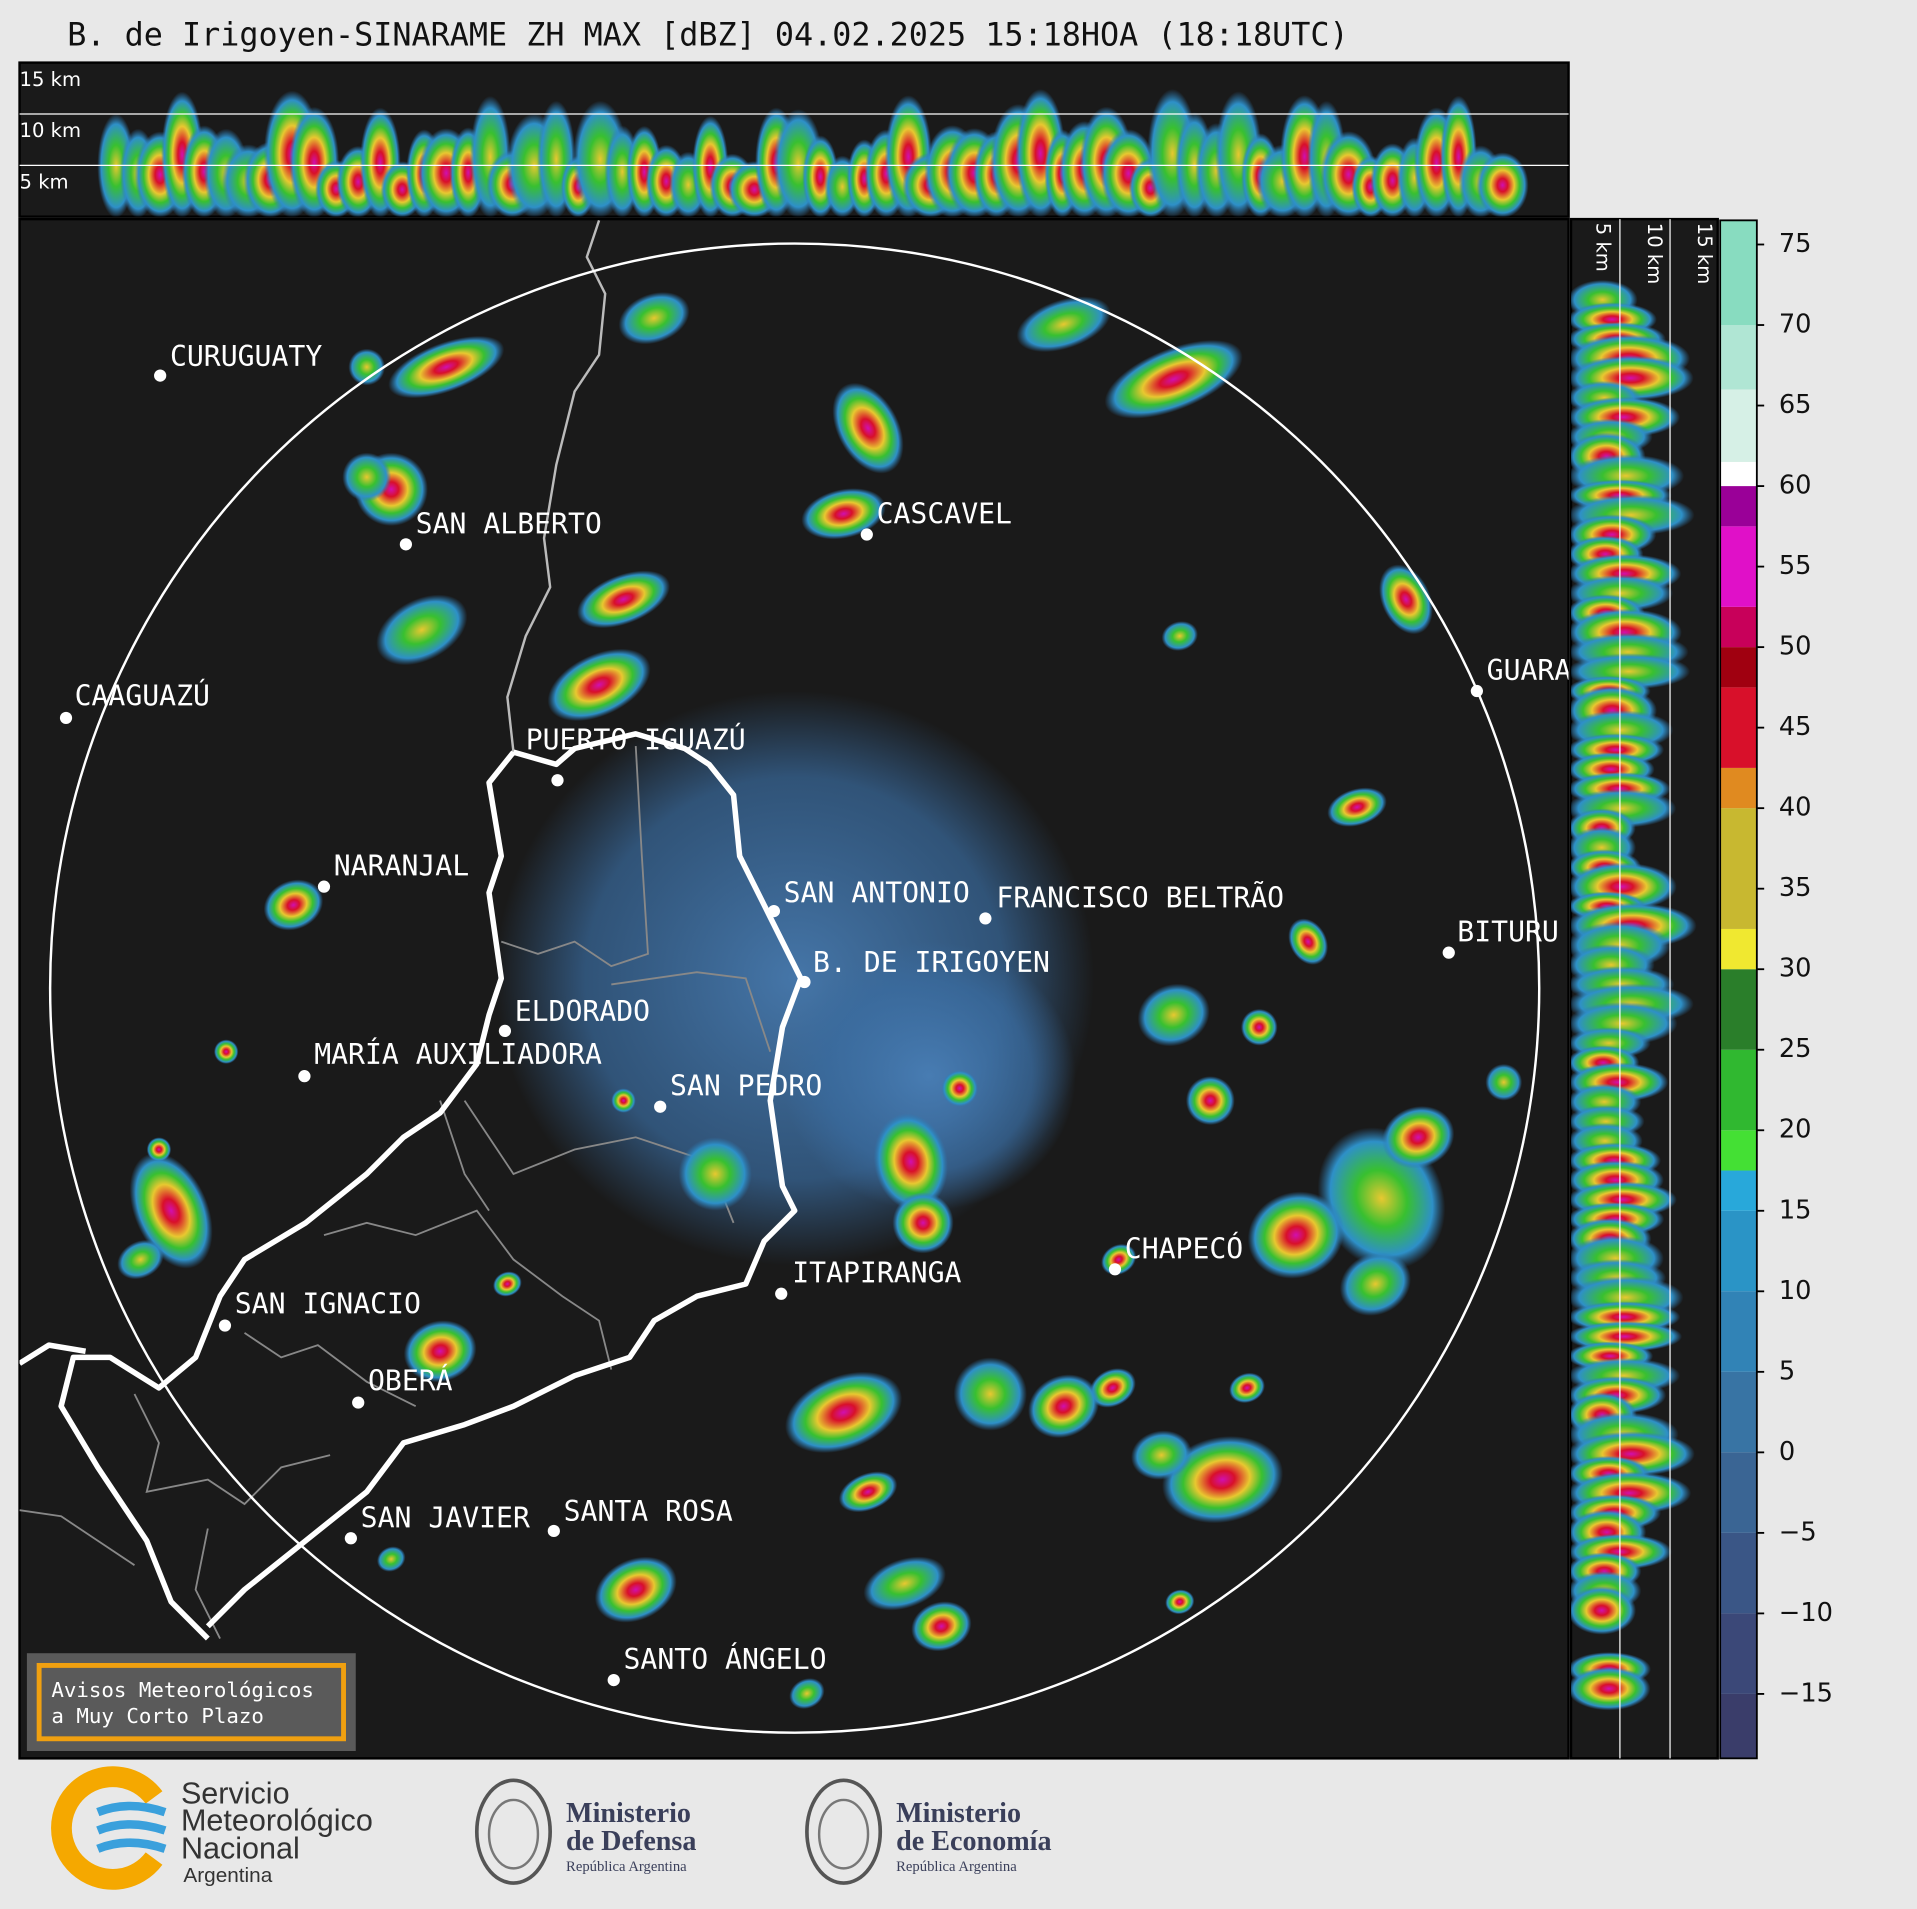 This screenshot has width=1917, height=1909. What do you see at coordinates (157, 1716) in the screenshot?
I see `notice-text: a Muy Corto Plazo` at bounding box center [157, 1716].